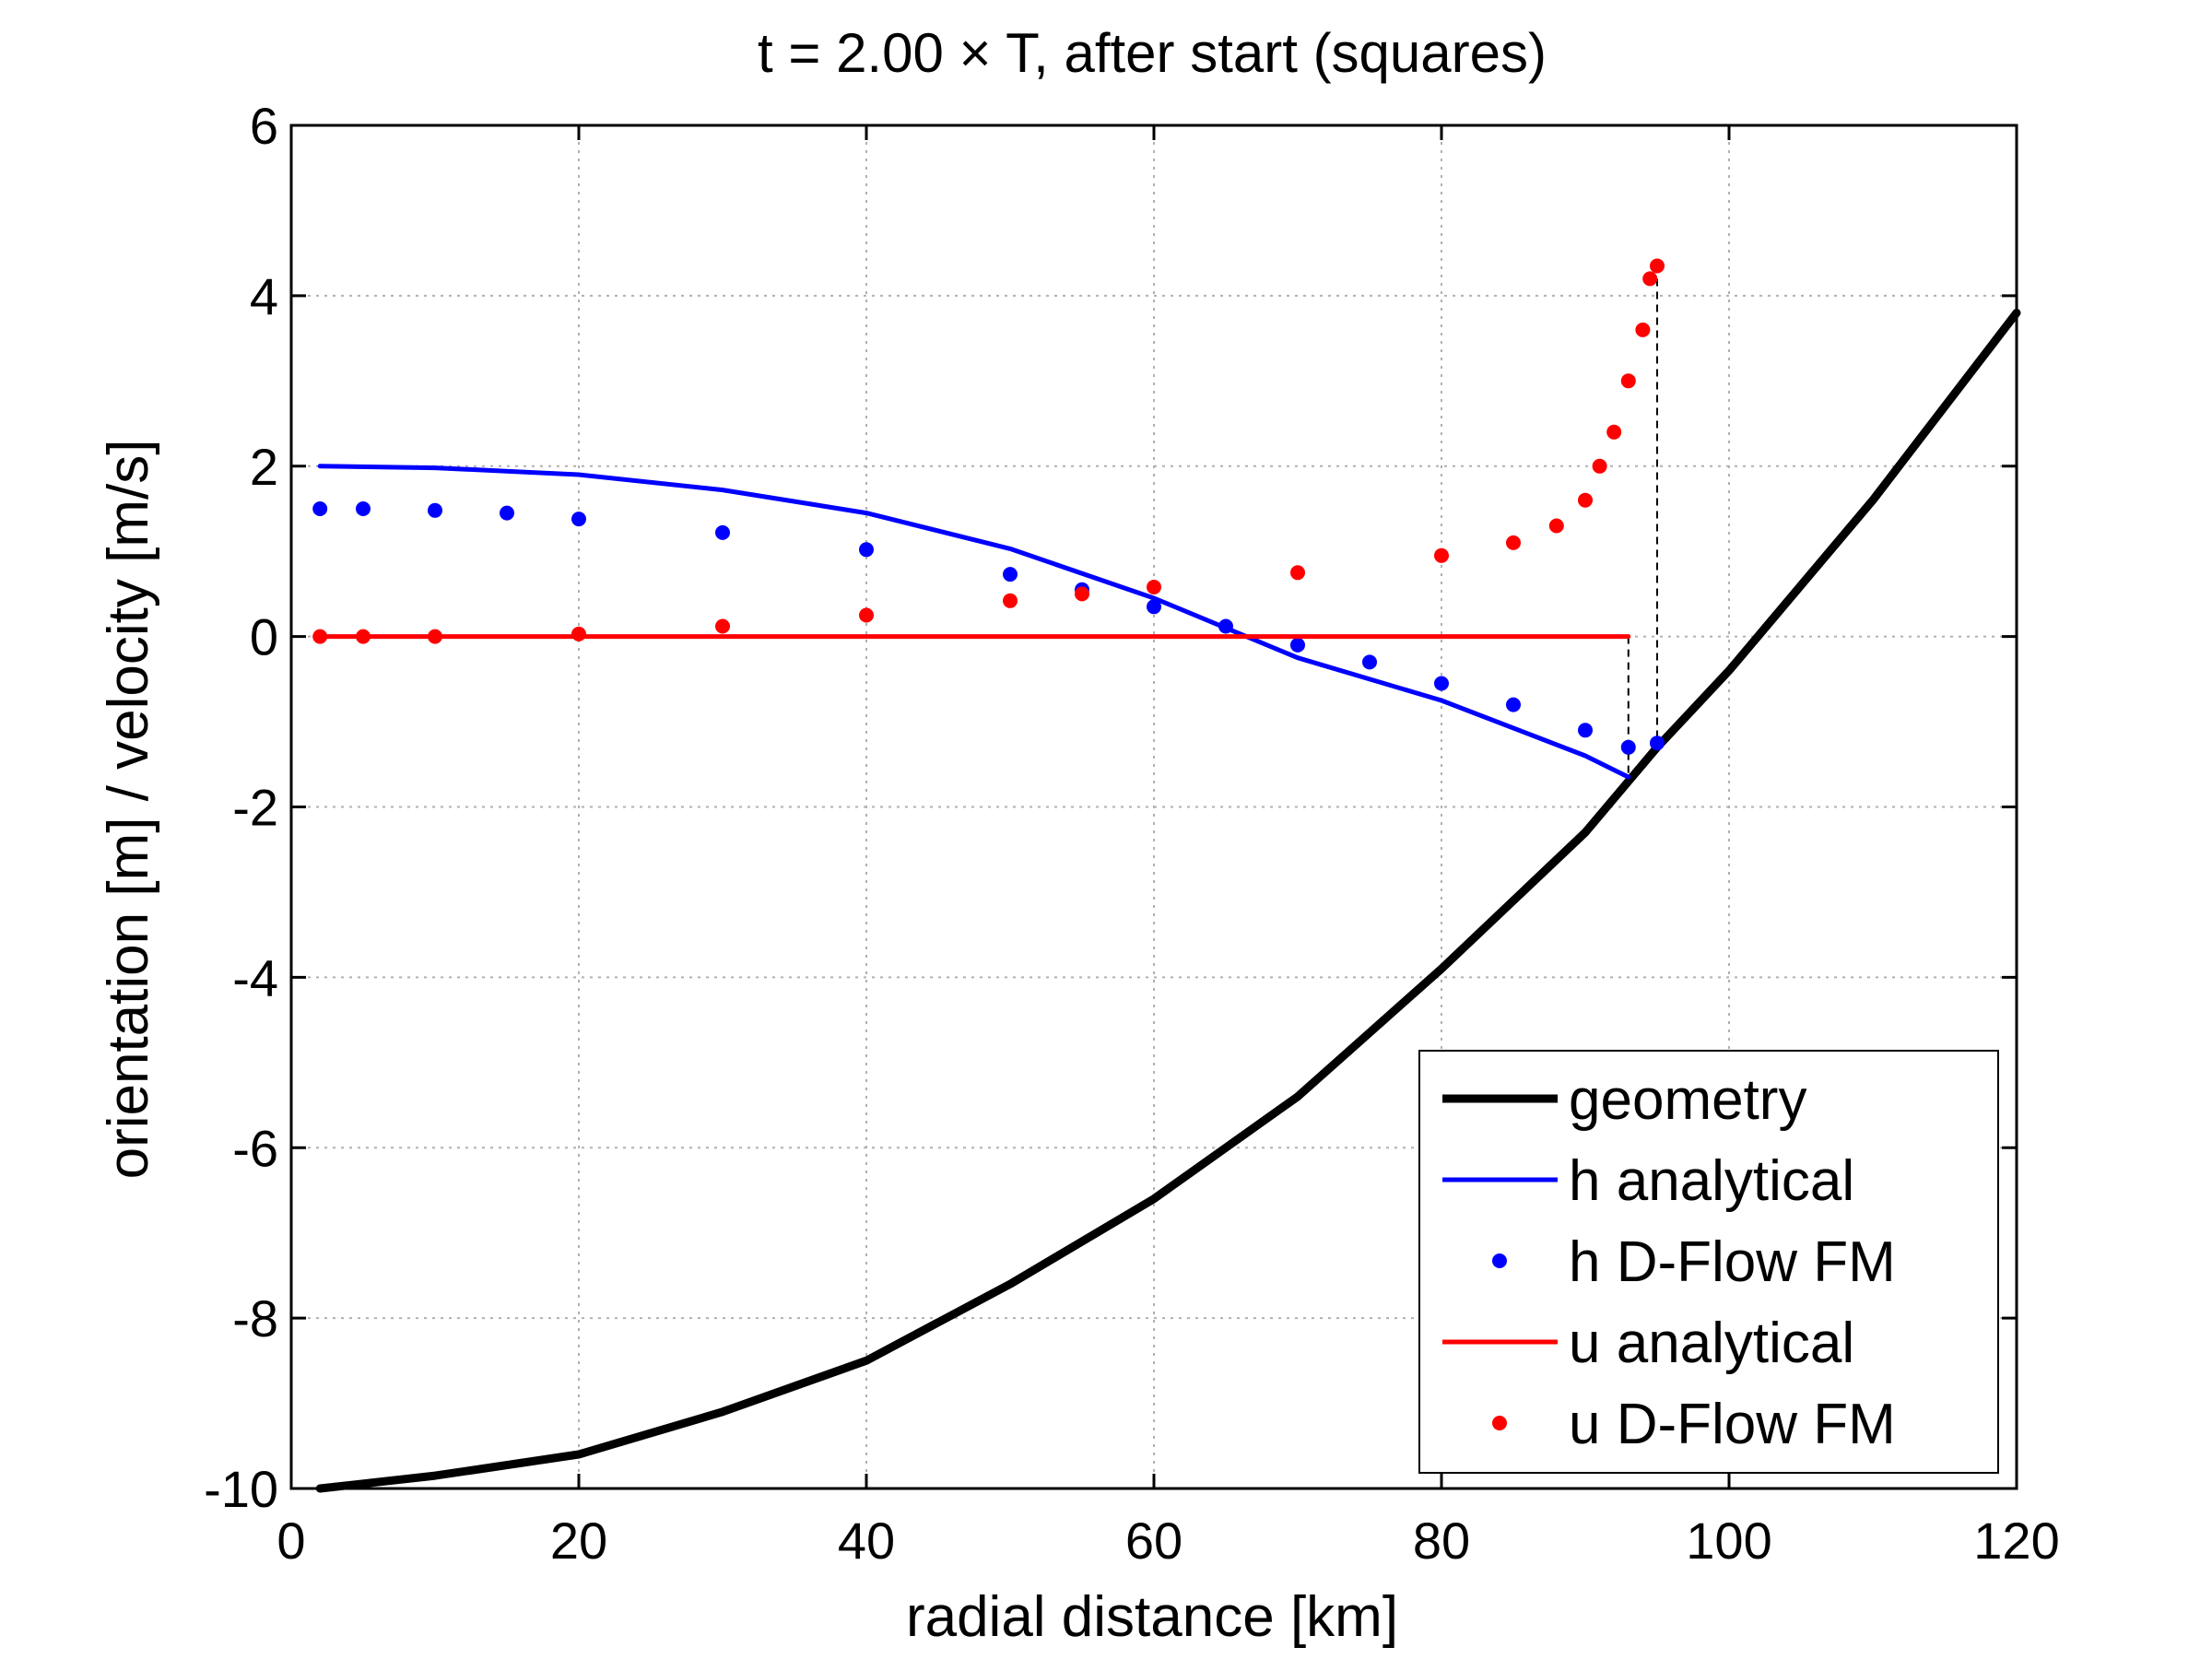  What do you see at coordinates (241, 1489) in the screenshot?
I see `y-tick-label: -10` at bounding box center [241, 1489].